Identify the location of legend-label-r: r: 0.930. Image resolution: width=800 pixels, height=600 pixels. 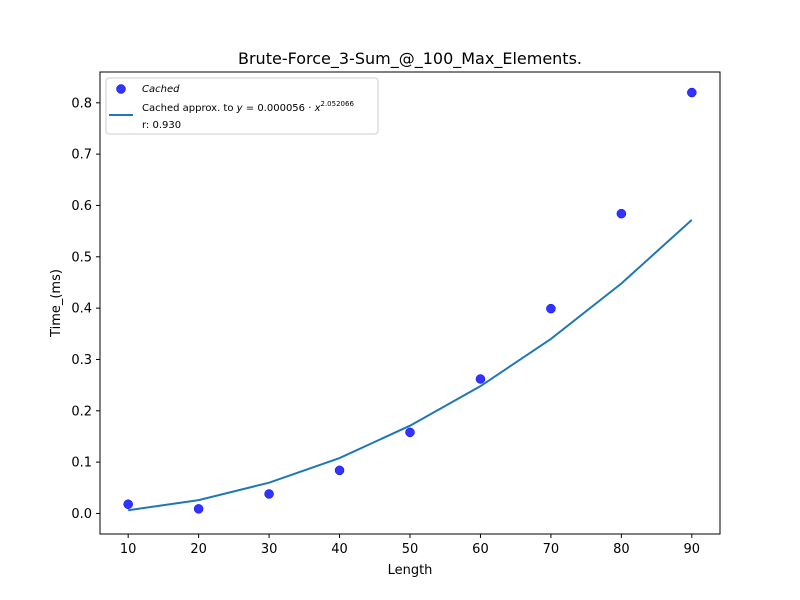
(161, 125).